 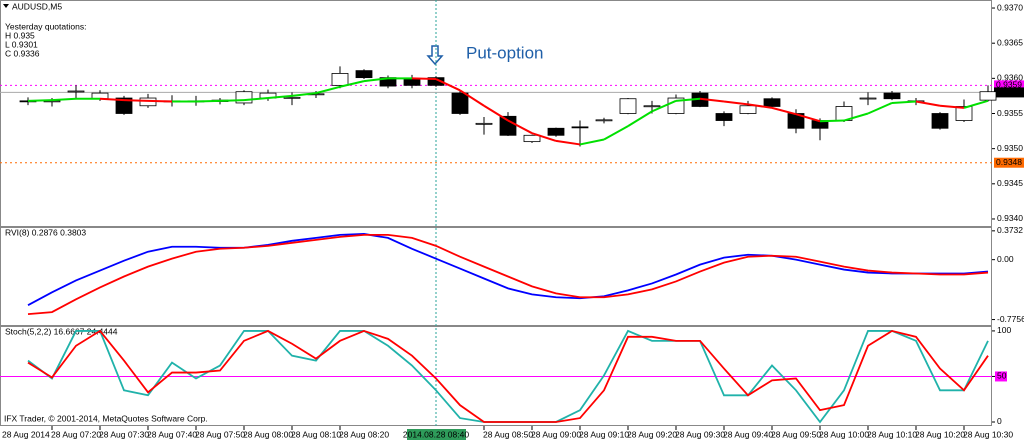 What do you see at coordinates (364, 434) in the screenshot?
I see `x-tick-label: 28 Aug 08:20` at bounding box center [364, 434].